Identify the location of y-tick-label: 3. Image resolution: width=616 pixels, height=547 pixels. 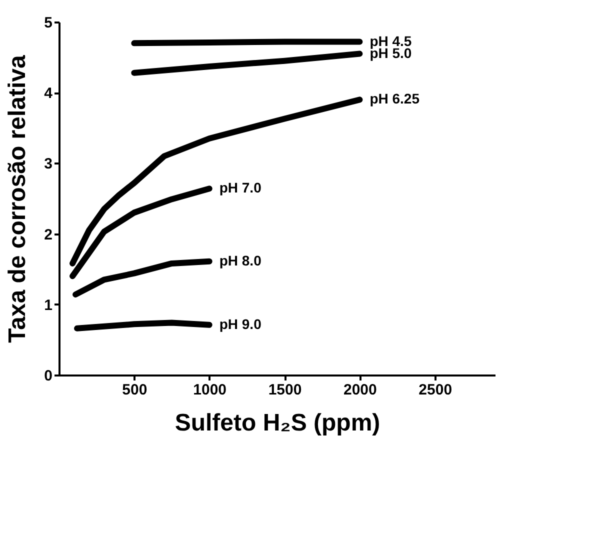
(48, 164).